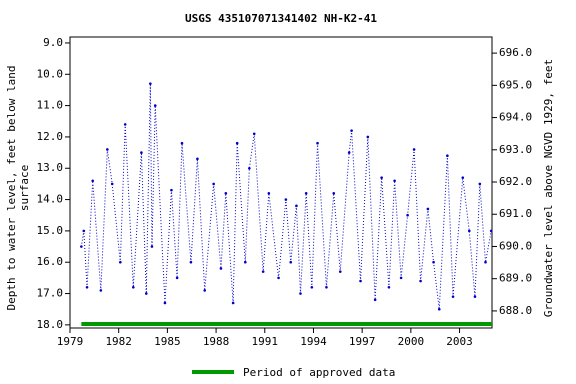 This screenshot has width=576, height=384. I want to click on y-axis-label: Depth to water level, feet below land, so click(11, 187).